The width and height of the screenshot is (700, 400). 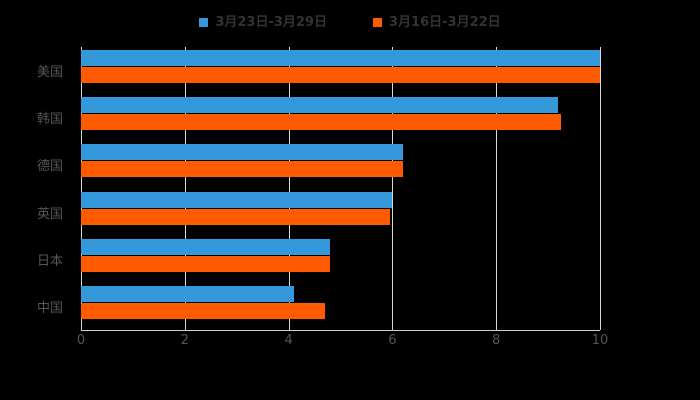 I want to click on legend-label-series-1: 3月16日-3月22日, so click(x=445, y=22).